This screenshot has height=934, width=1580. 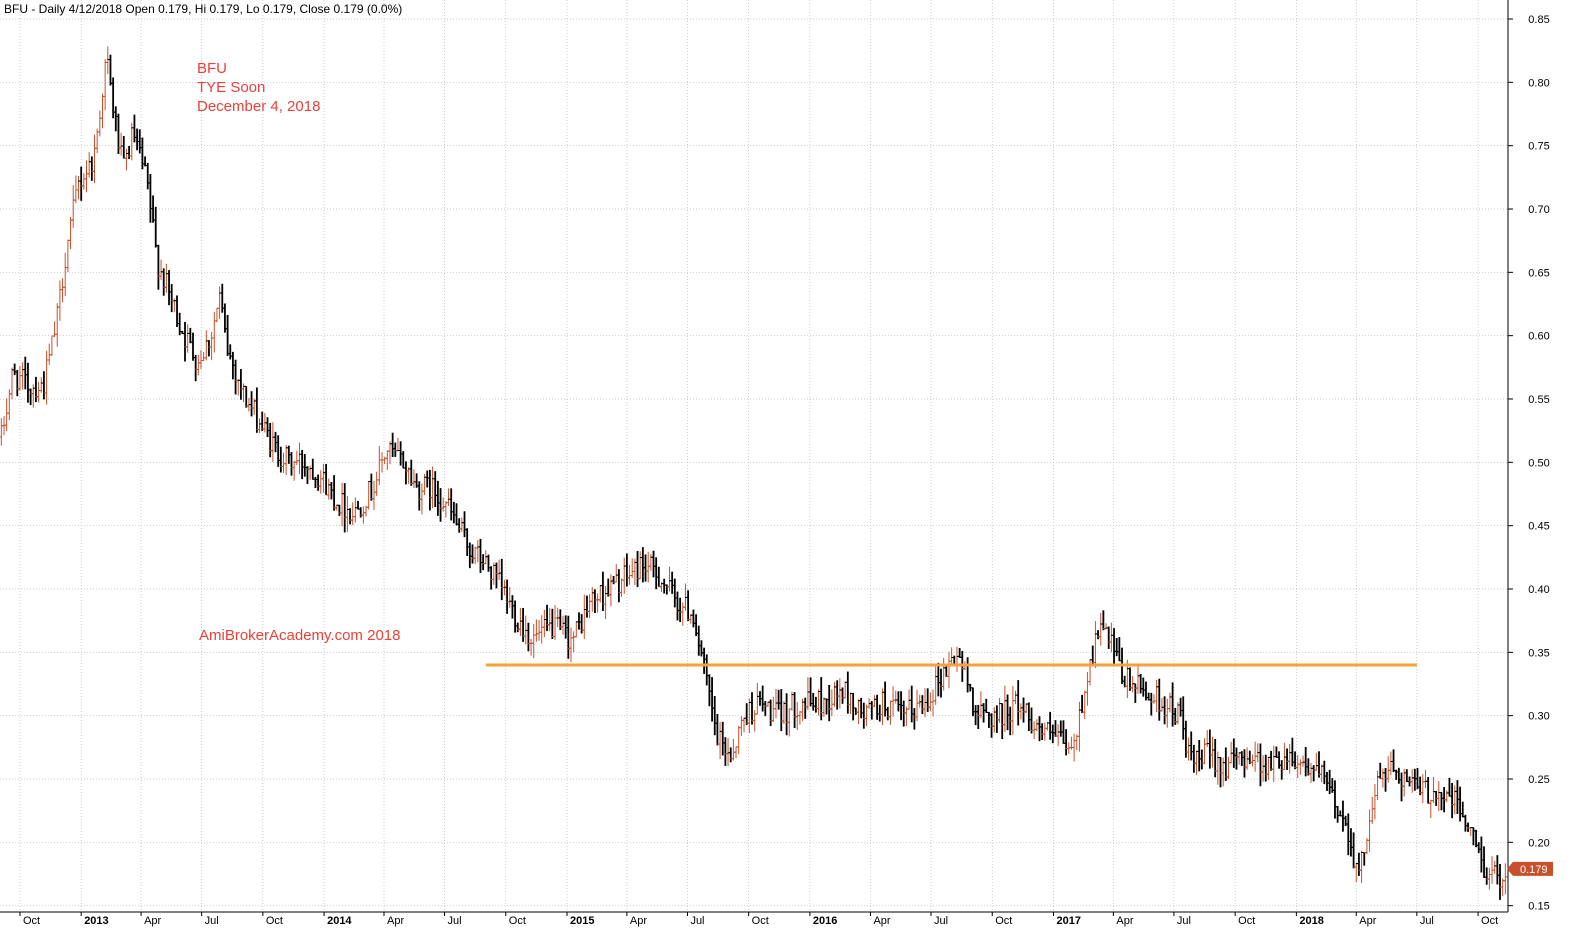 I want to click on y-tick-label: 0.35, so click(x=1538, y=653).